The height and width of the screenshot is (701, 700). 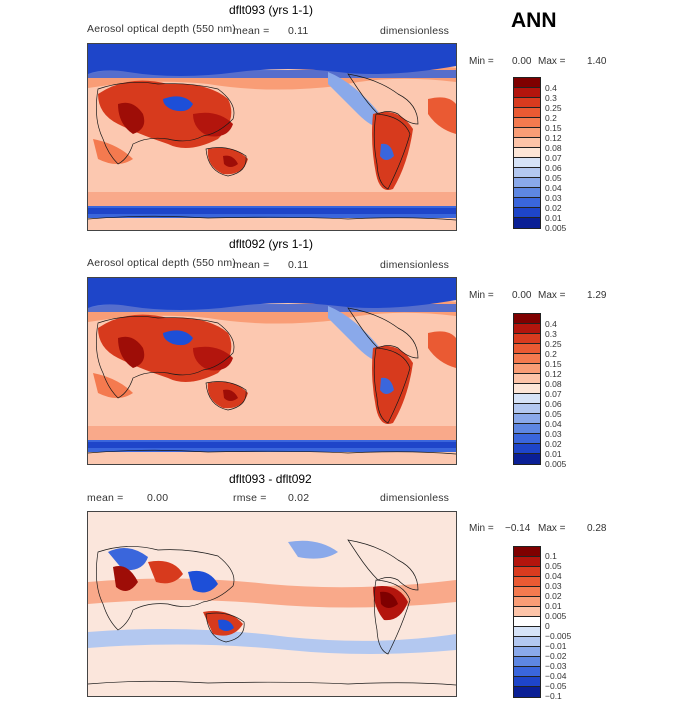 What do you see at coordinates (250, 498) in the screenshot?
I see `panel3-rmse-label: rmse =` at bounding box center [250, 498].